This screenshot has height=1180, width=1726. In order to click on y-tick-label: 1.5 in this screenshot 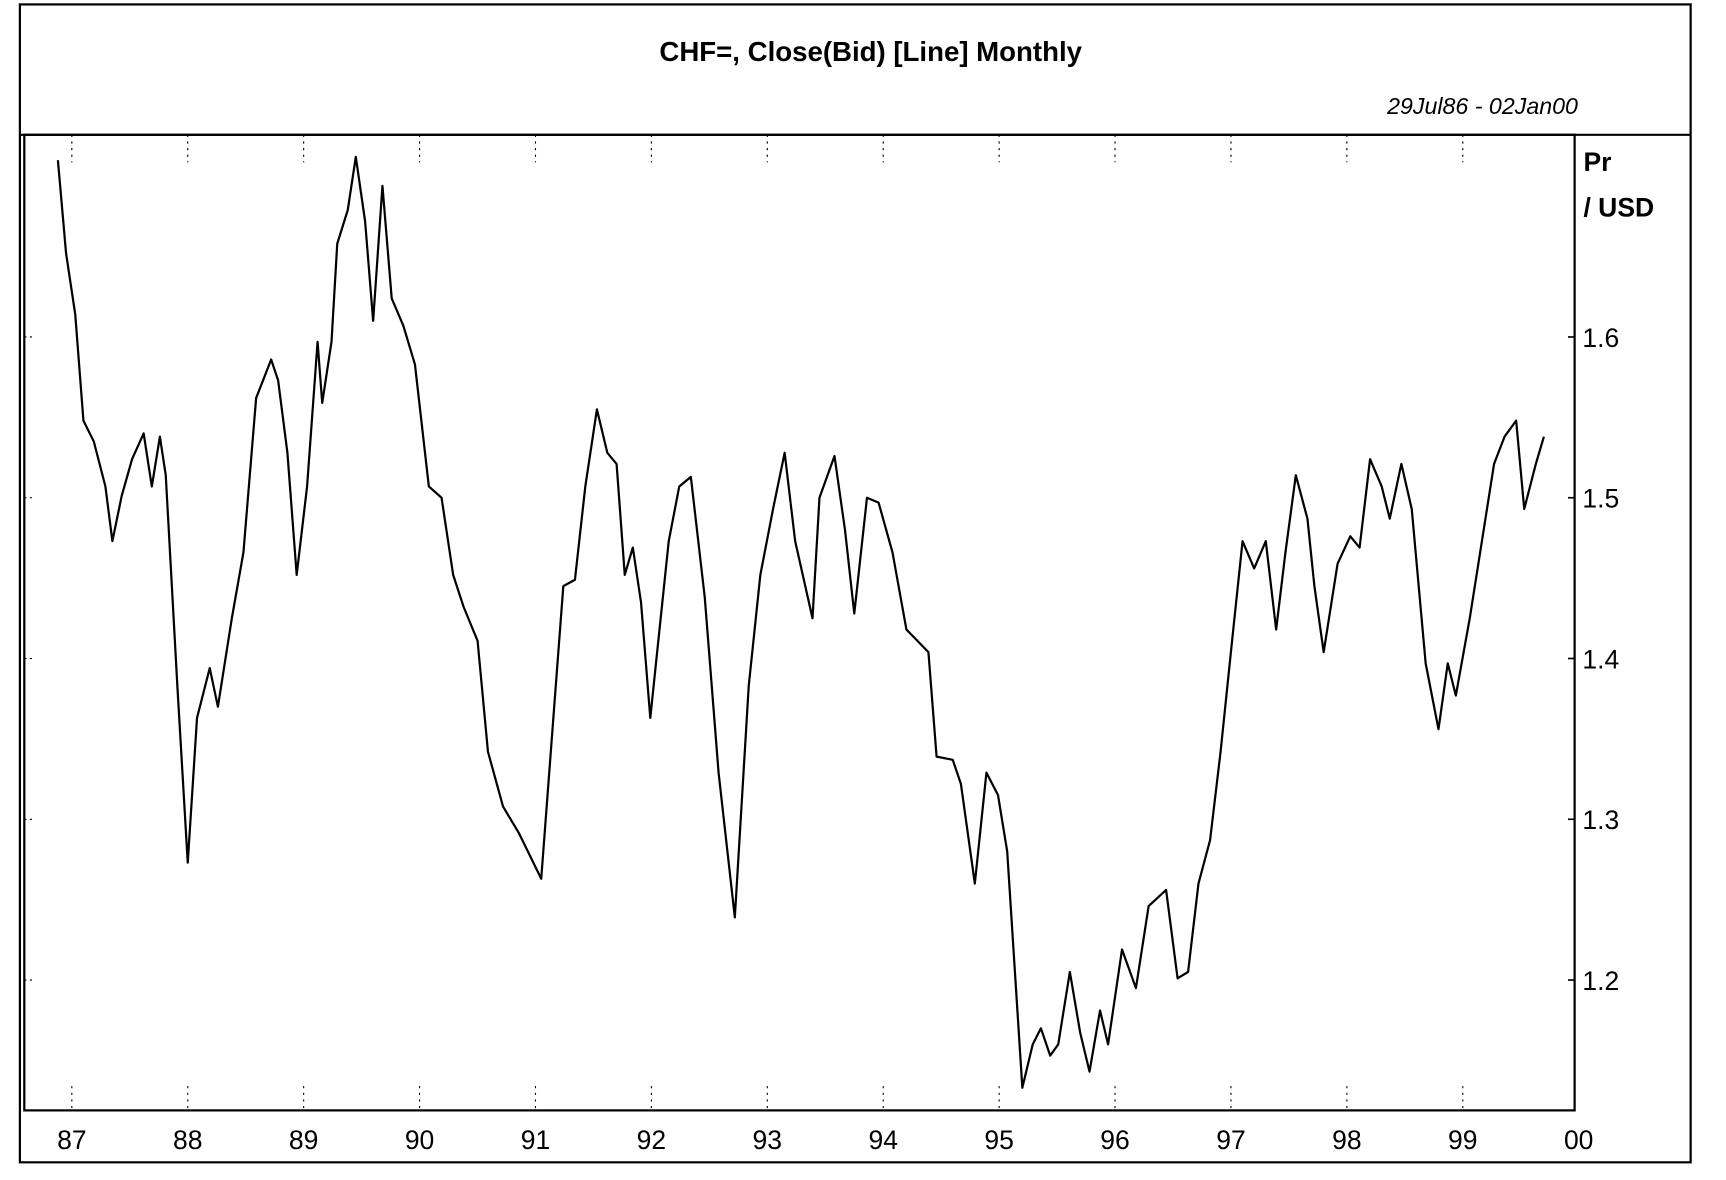, I will do `click(1600, 499)`.